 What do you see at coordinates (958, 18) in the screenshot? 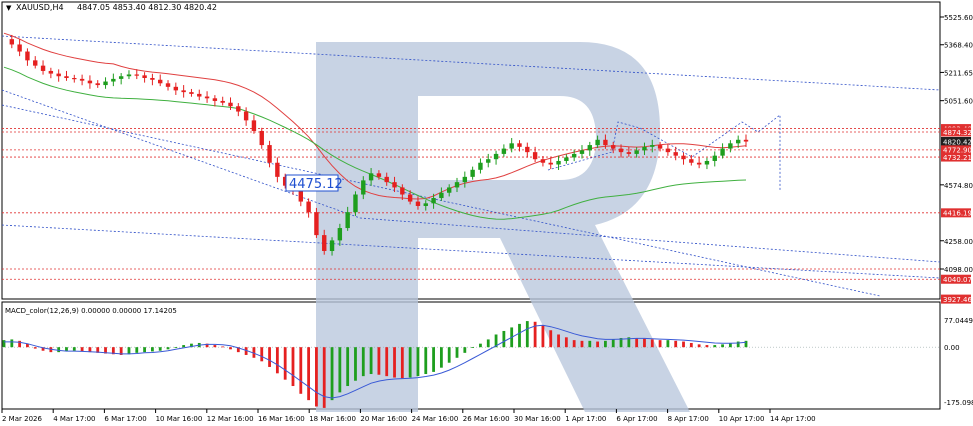
I see `y-tick-label: 5525.60` at bounding box center [958, 18].